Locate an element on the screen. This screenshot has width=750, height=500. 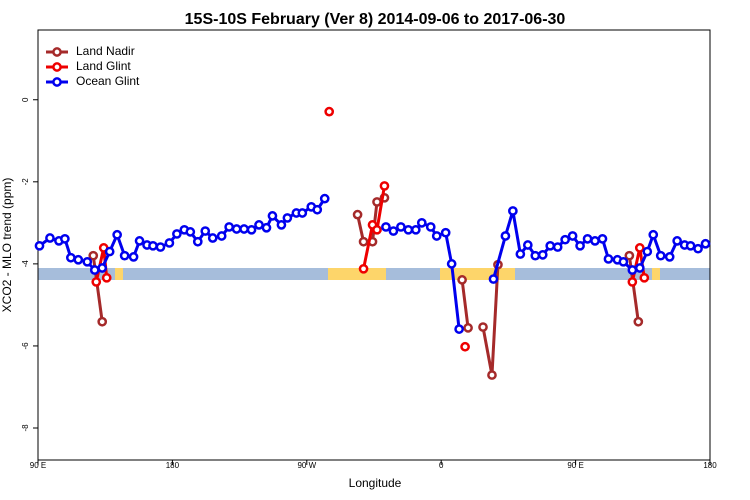
y-tick-label: -8 is located at coordinates (25, 428).